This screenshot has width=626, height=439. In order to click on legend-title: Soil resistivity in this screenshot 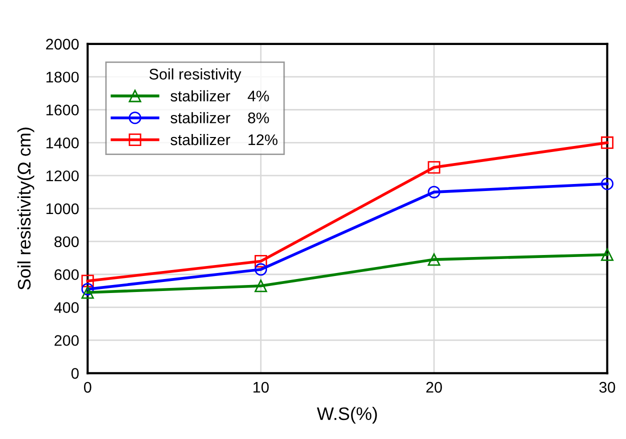, I will do `click(195, 75)`.